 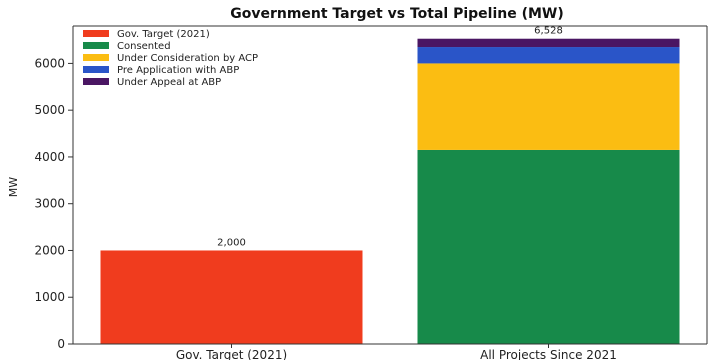 What do you see at coordinates (49, 204) in the screenshot?
I see `y-tick-label: 3000` at bounding box center [49, 204].